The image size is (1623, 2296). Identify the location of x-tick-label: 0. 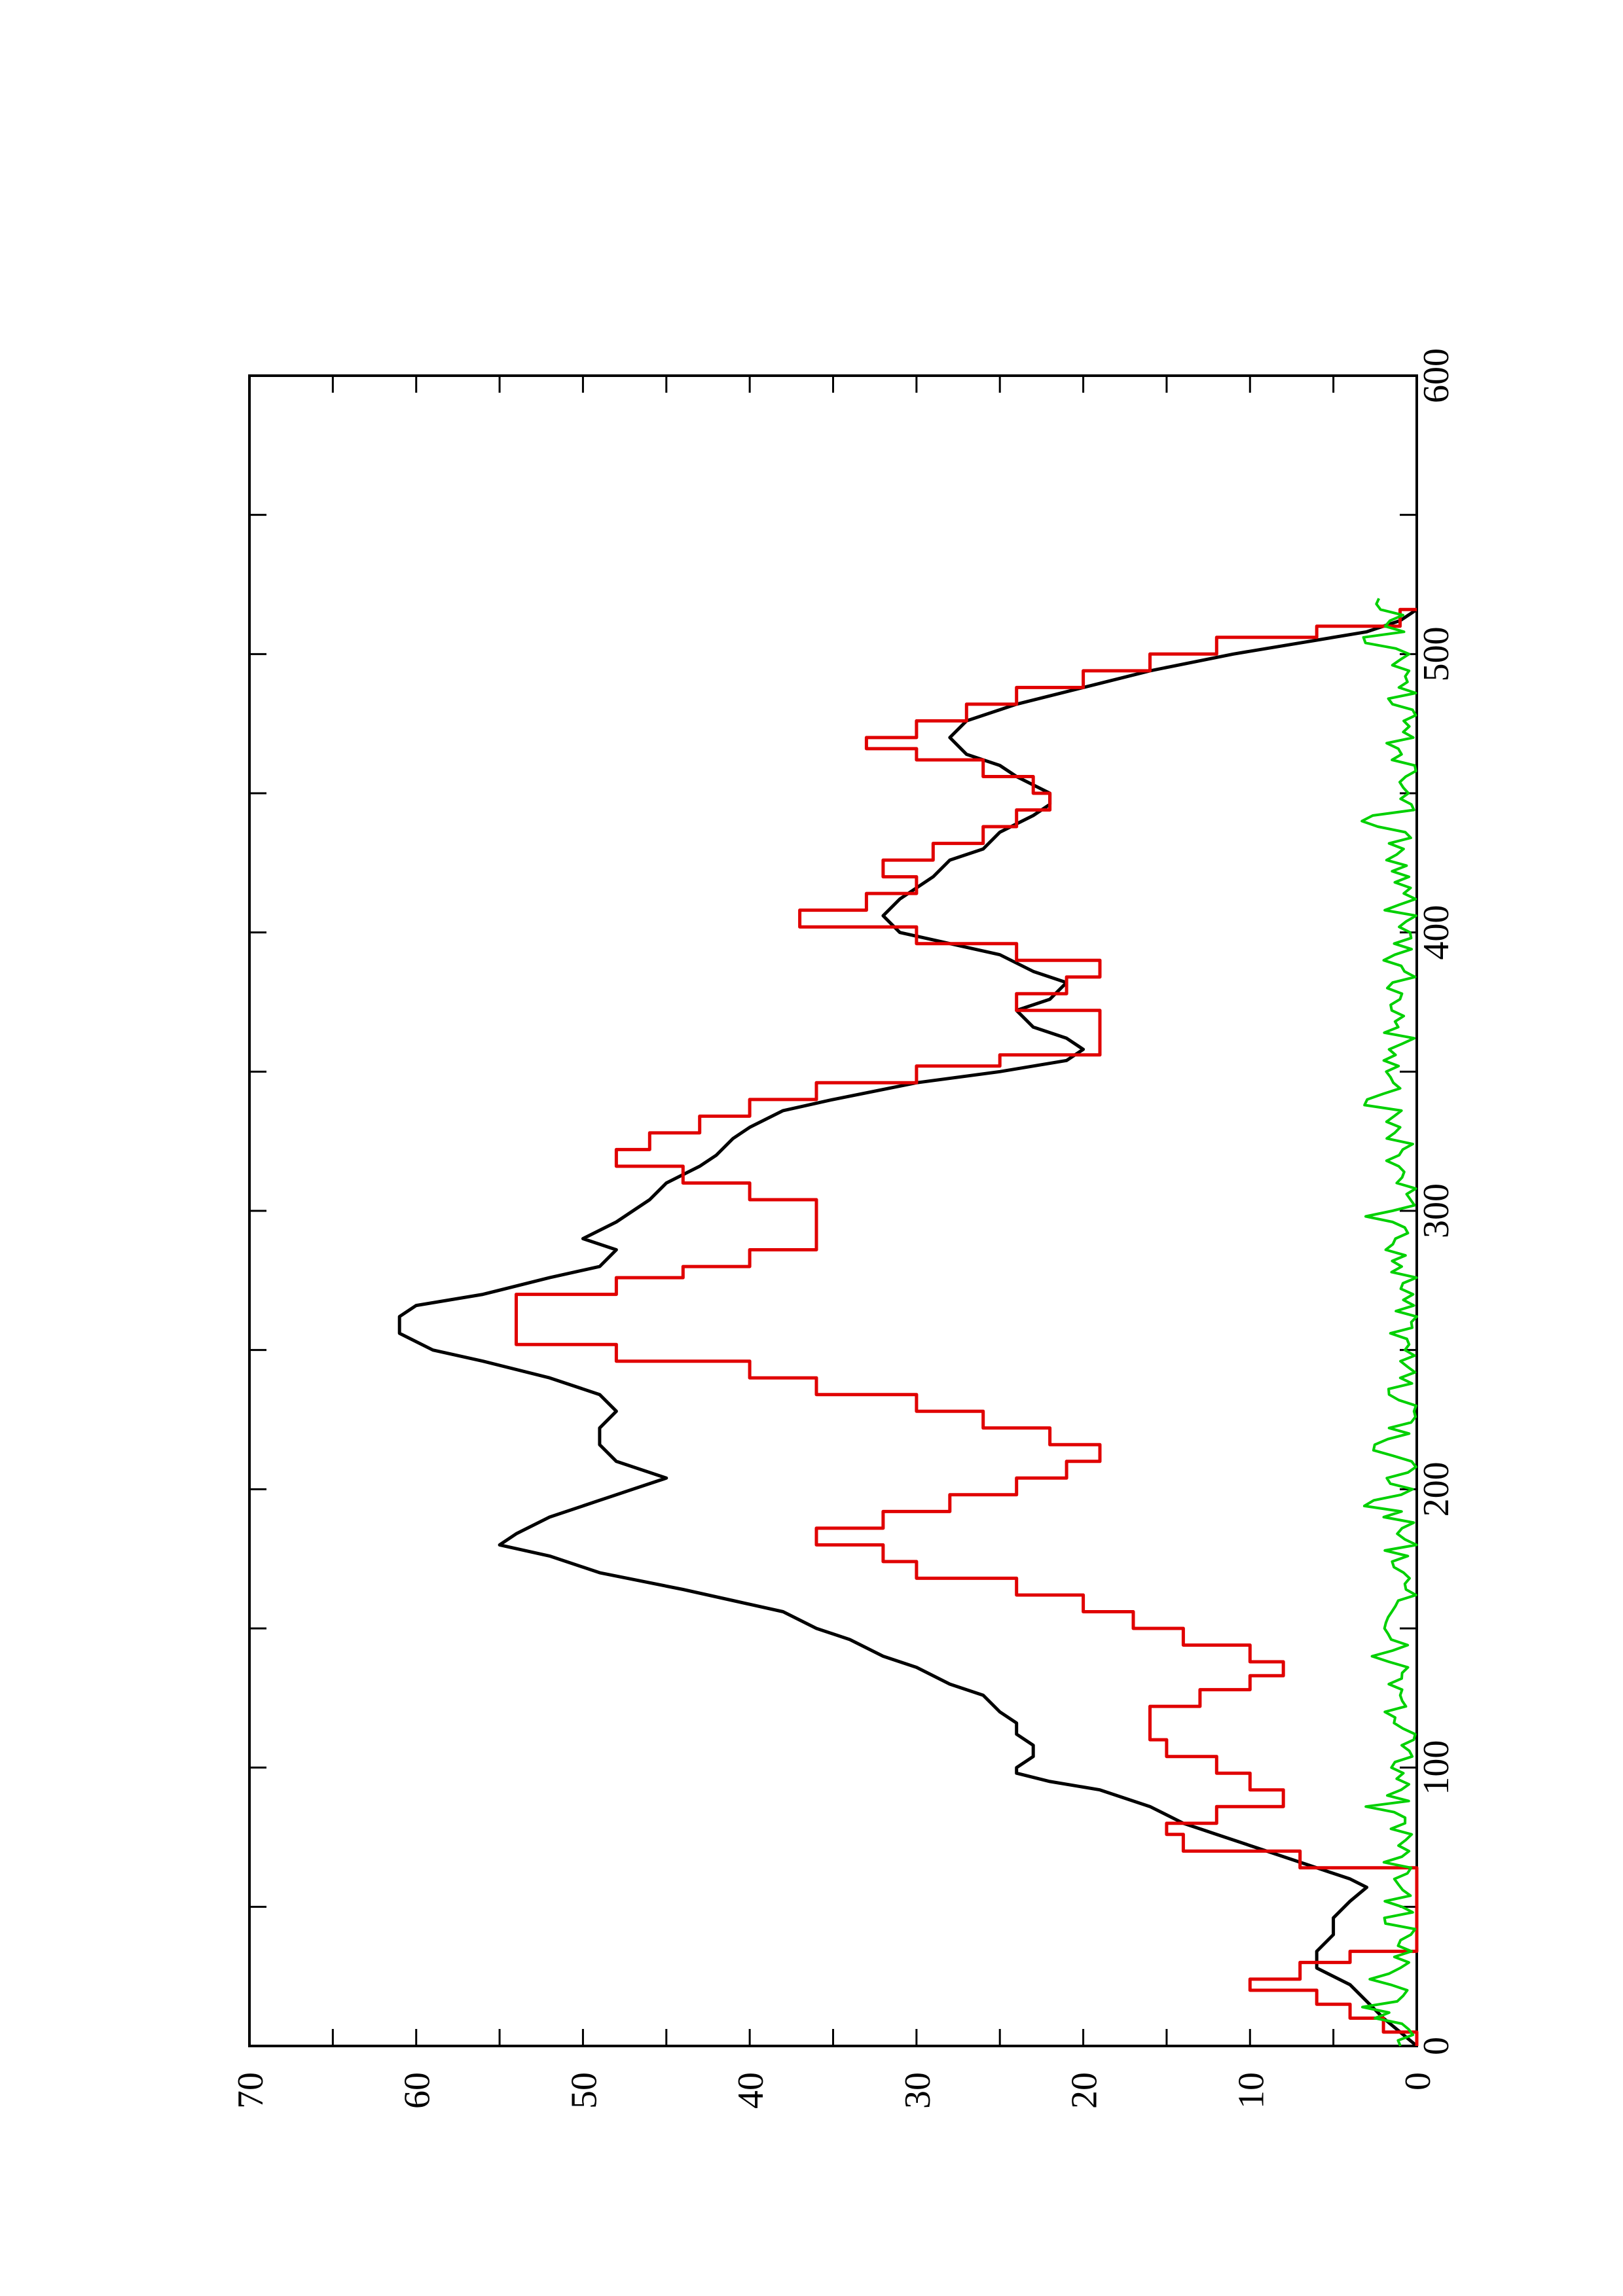
(1436, 2046).